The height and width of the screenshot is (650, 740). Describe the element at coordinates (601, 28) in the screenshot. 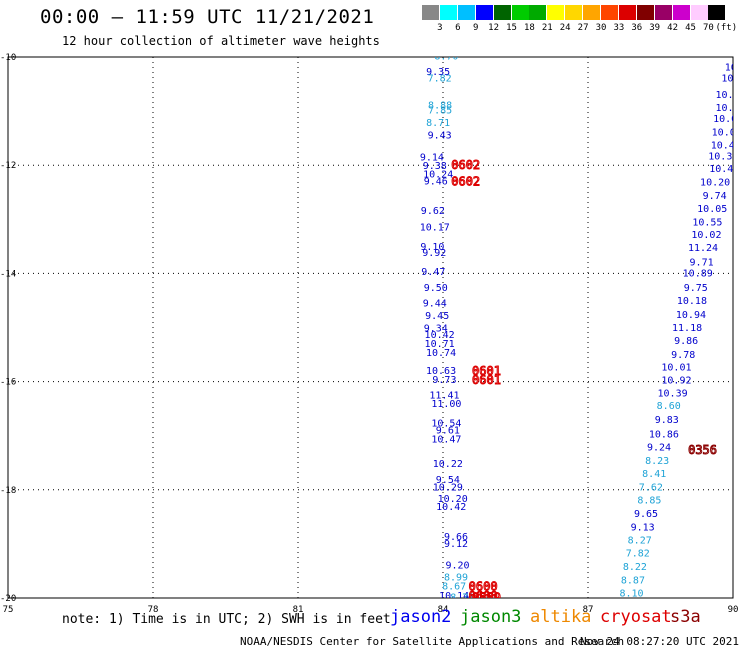

I see `legend-label: 30` at that location.